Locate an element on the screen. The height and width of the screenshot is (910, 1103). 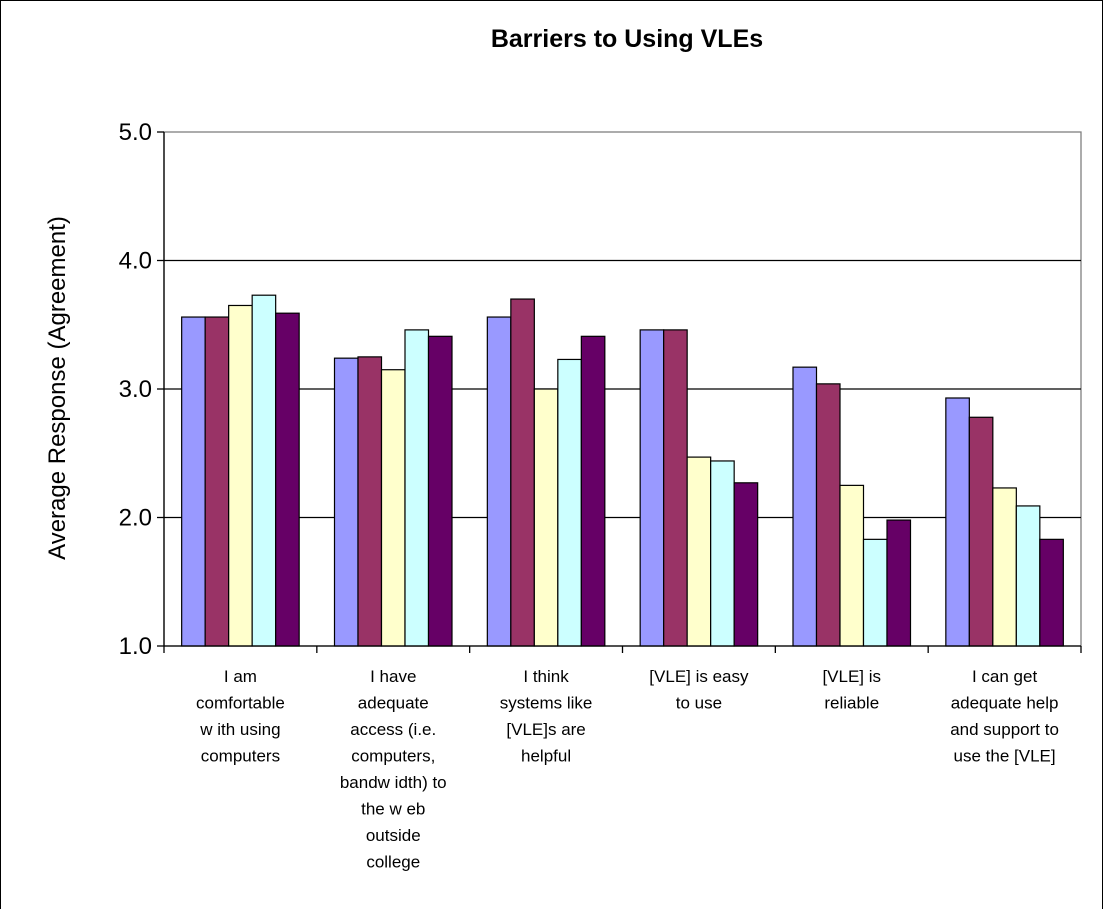
y-axis-label: Average Response (Agreement) is located at coordinates (57, 388).